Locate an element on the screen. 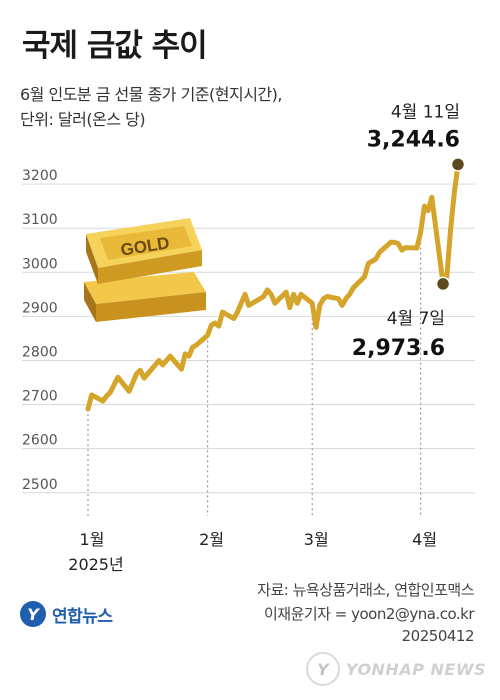 The width and height of the screenshot is (500, 700). gold-bars-illustration: GOLD is located at coordinates (145, 270).